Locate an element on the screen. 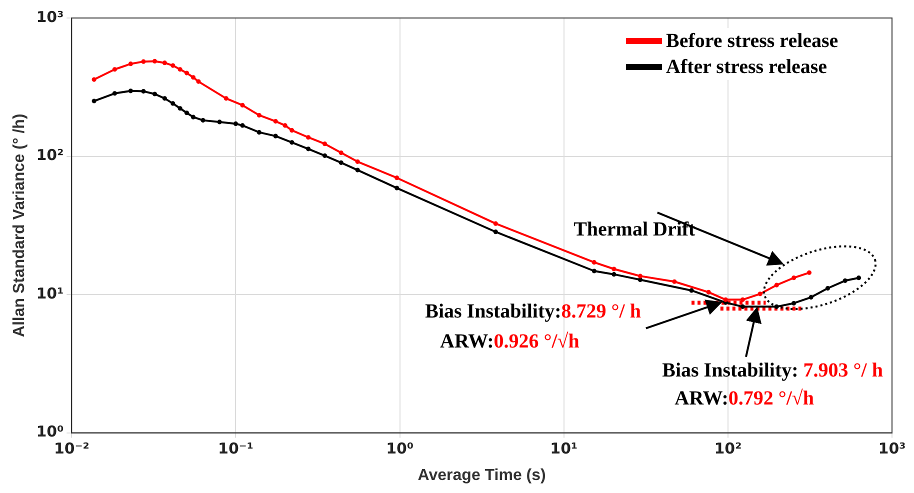 This screenshot has height=493, width=914. legend-label: After stress release is located at coordinates (747, 67).